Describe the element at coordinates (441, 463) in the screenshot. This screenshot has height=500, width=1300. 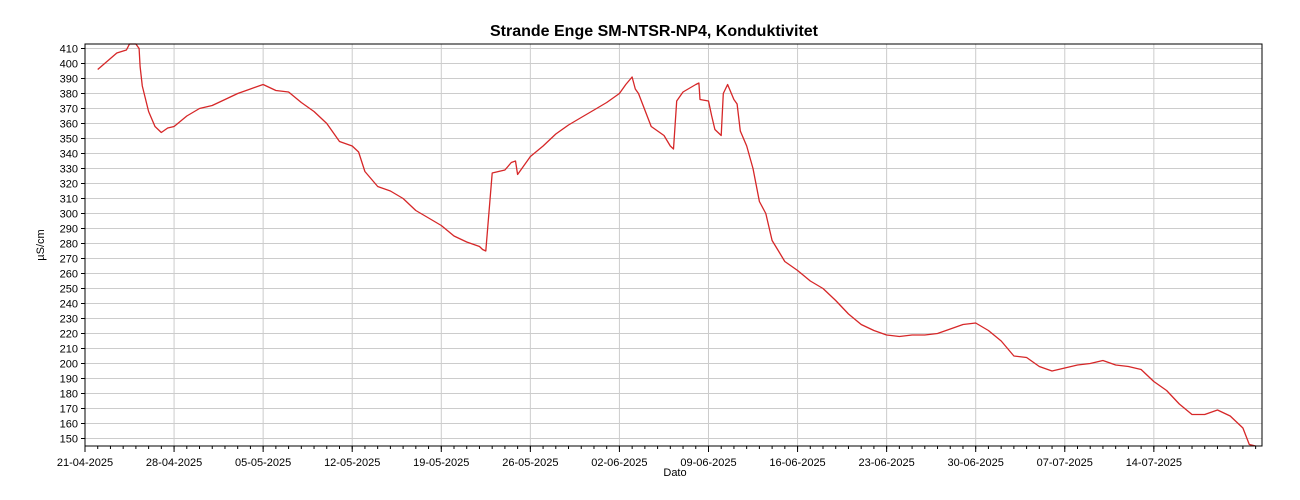
I see `x-tick-label: 19-05-2025` at that location.